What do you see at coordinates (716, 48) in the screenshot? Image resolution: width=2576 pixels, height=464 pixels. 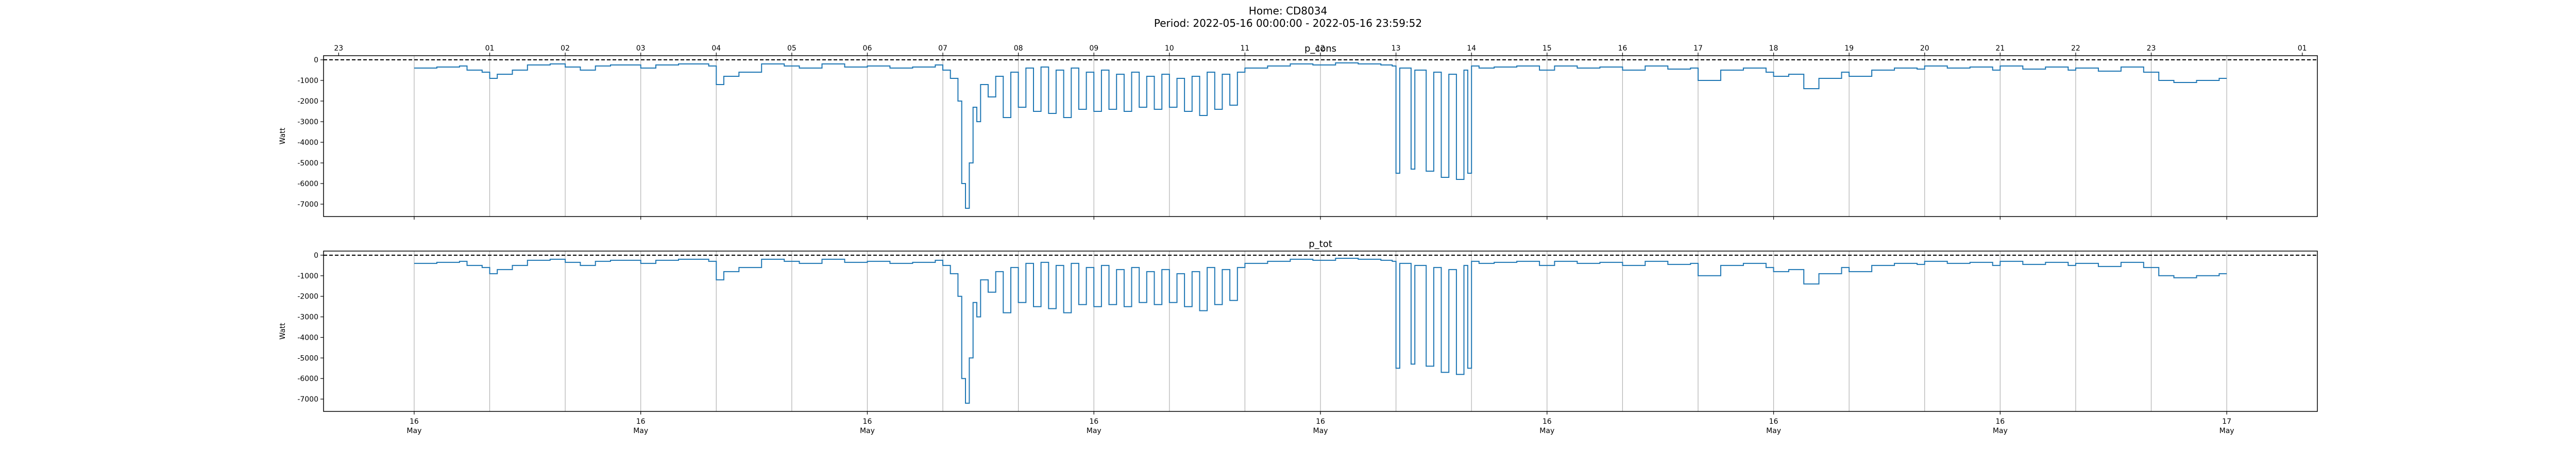 I see `top-hour-tick-label: 04` at bounding box center [716, 48].